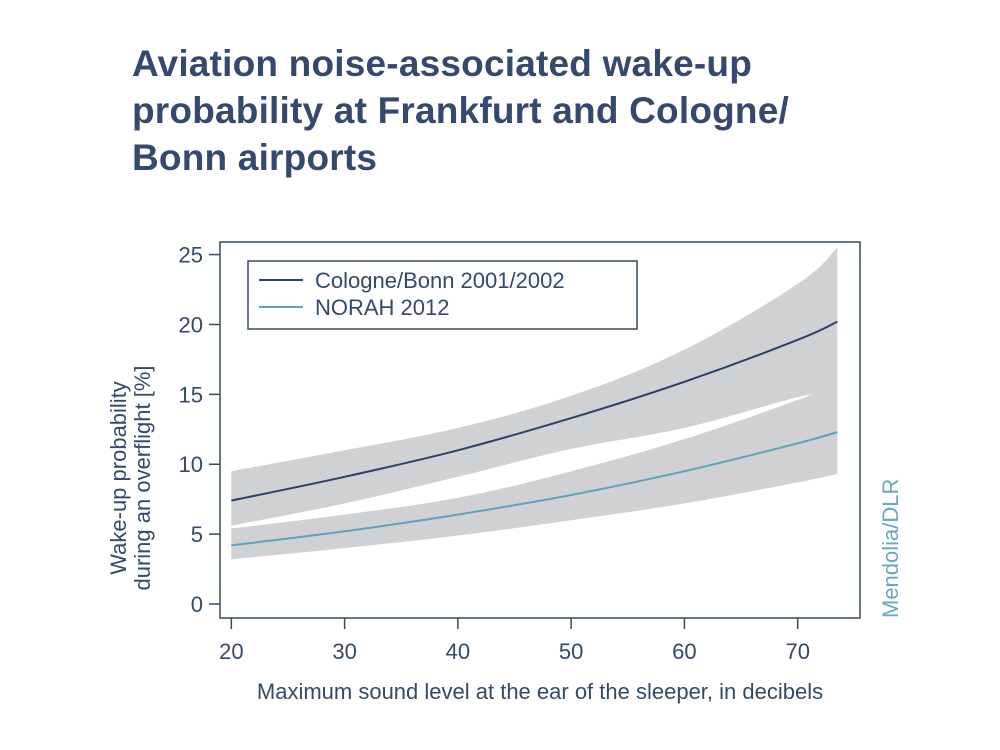  I want to click on y-tick-label: 15, so click(191, 394).